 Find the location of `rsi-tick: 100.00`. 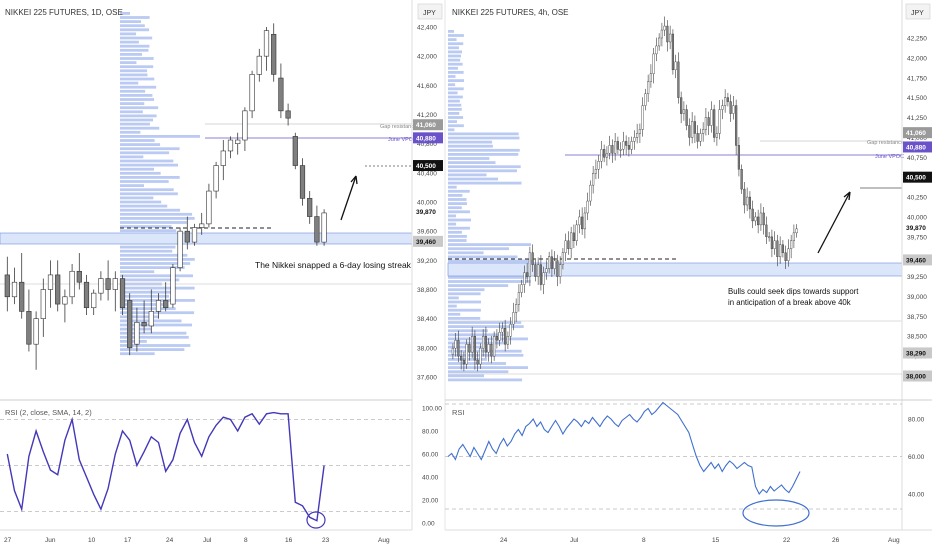

rsi-tick: 100.00 is located at coordinates (432, 409).